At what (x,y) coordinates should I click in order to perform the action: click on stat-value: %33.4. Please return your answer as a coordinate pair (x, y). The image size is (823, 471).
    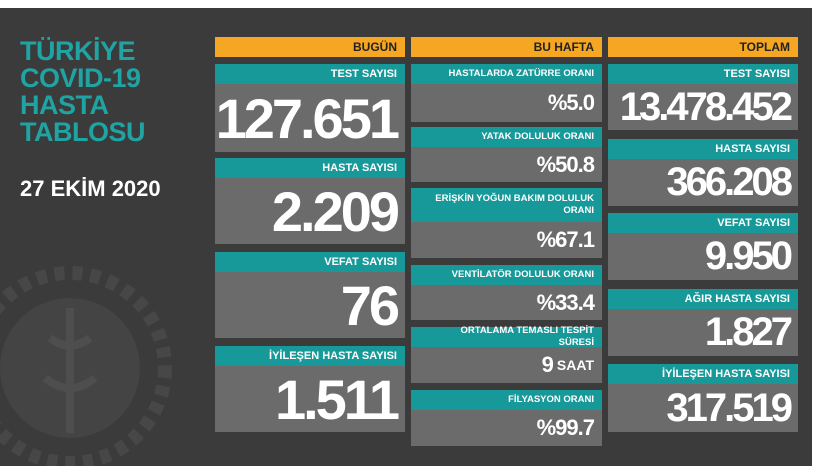
    Looking at the image, I should click on (565, 302).